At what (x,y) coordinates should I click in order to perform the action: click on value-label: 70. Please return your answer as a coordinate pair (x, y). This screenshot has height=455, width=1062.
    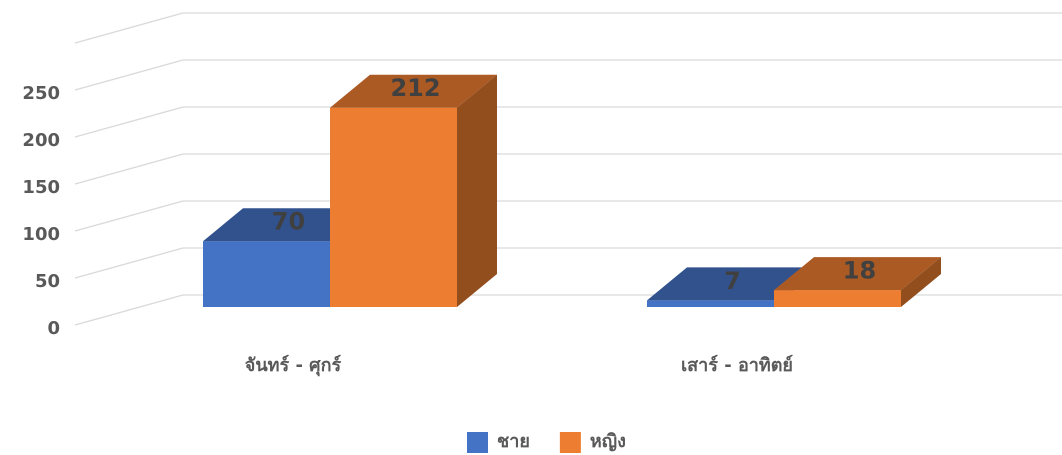
    Looking at the image, I should click on (288, 222).